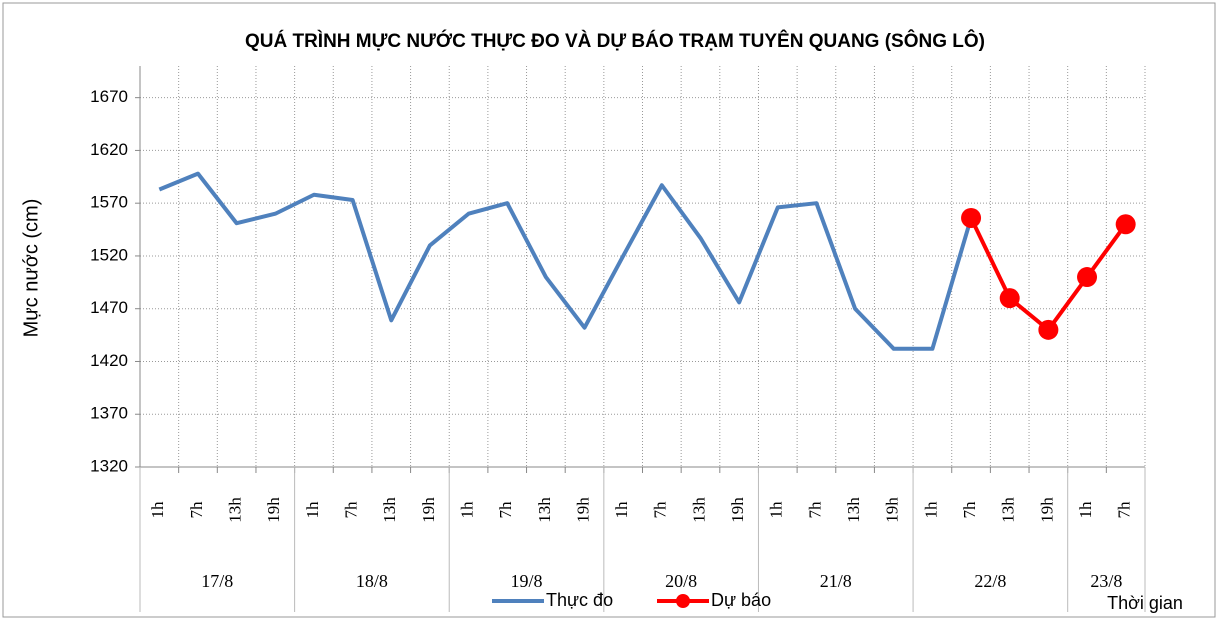 The height and width of the screenshot is (621, 1219). What do you see at coordinates (109, 254) in the screenshot?
I see `y-tick-label: 1520` at bounding box center [109, 254].